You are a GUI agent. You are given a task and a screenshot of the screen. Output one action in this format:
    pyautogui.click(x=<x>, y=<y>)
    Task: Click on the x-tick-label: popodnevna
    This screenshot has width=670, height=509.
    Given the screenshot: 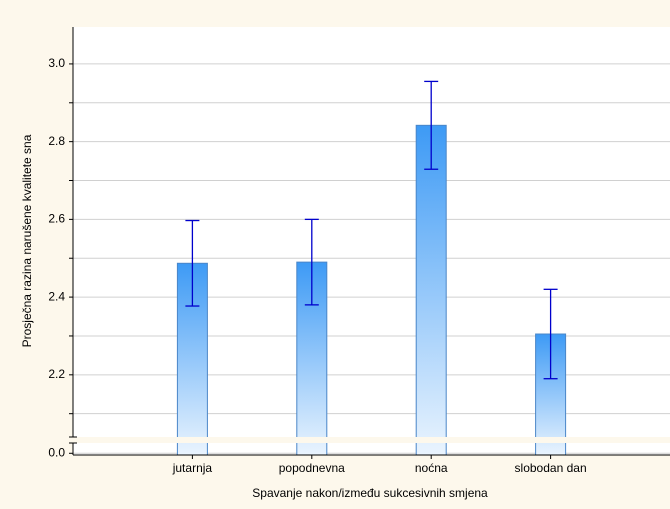 What is the action you would take?
    pyautogui.click(x=312, y=468)
    